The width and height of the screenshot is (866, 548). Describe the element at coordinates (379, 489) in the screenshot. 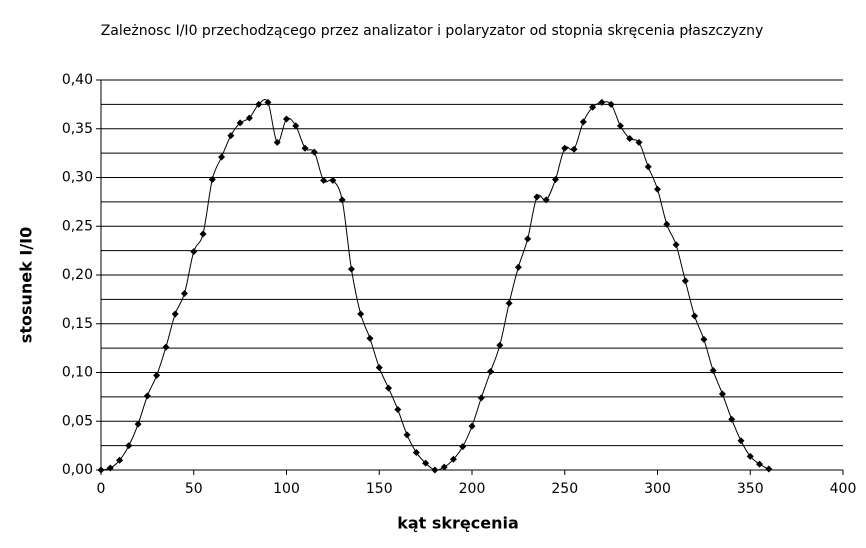

I see `x-tick-label: 150` at that location.